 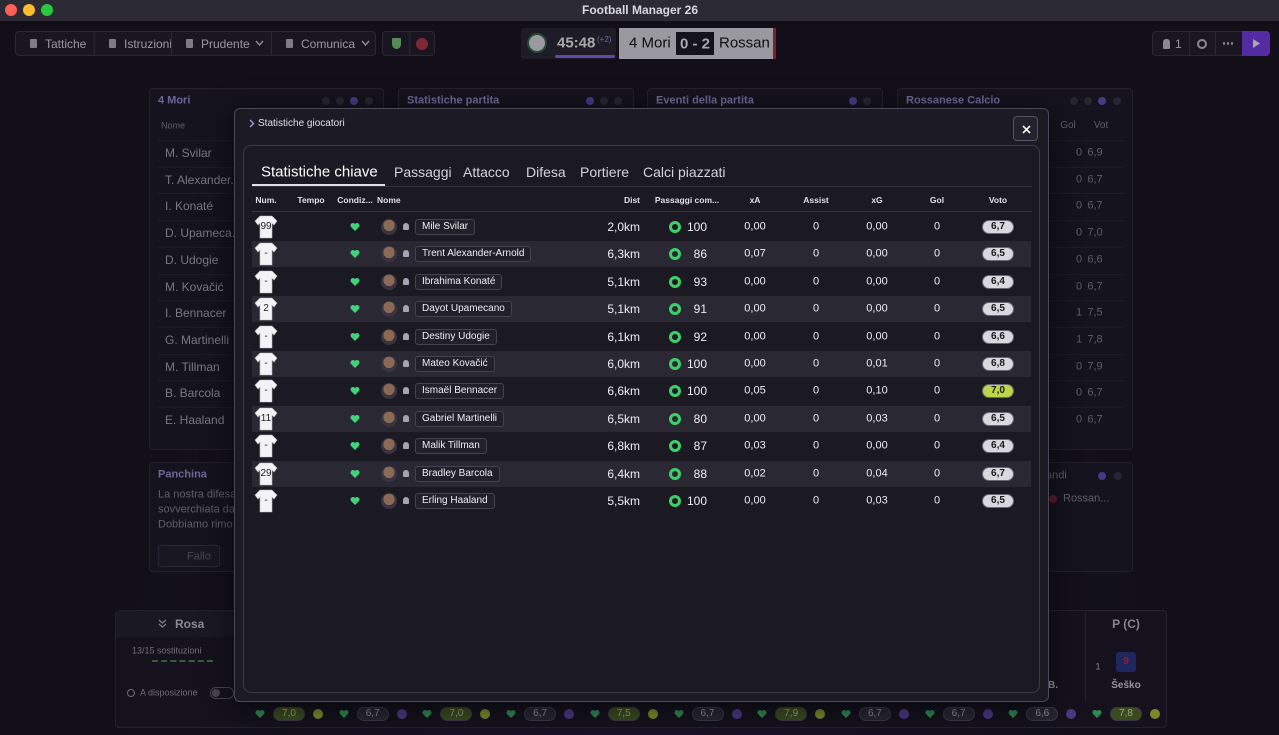 I want to click on tab: Calci piazzati, so click(x=684, y=172).